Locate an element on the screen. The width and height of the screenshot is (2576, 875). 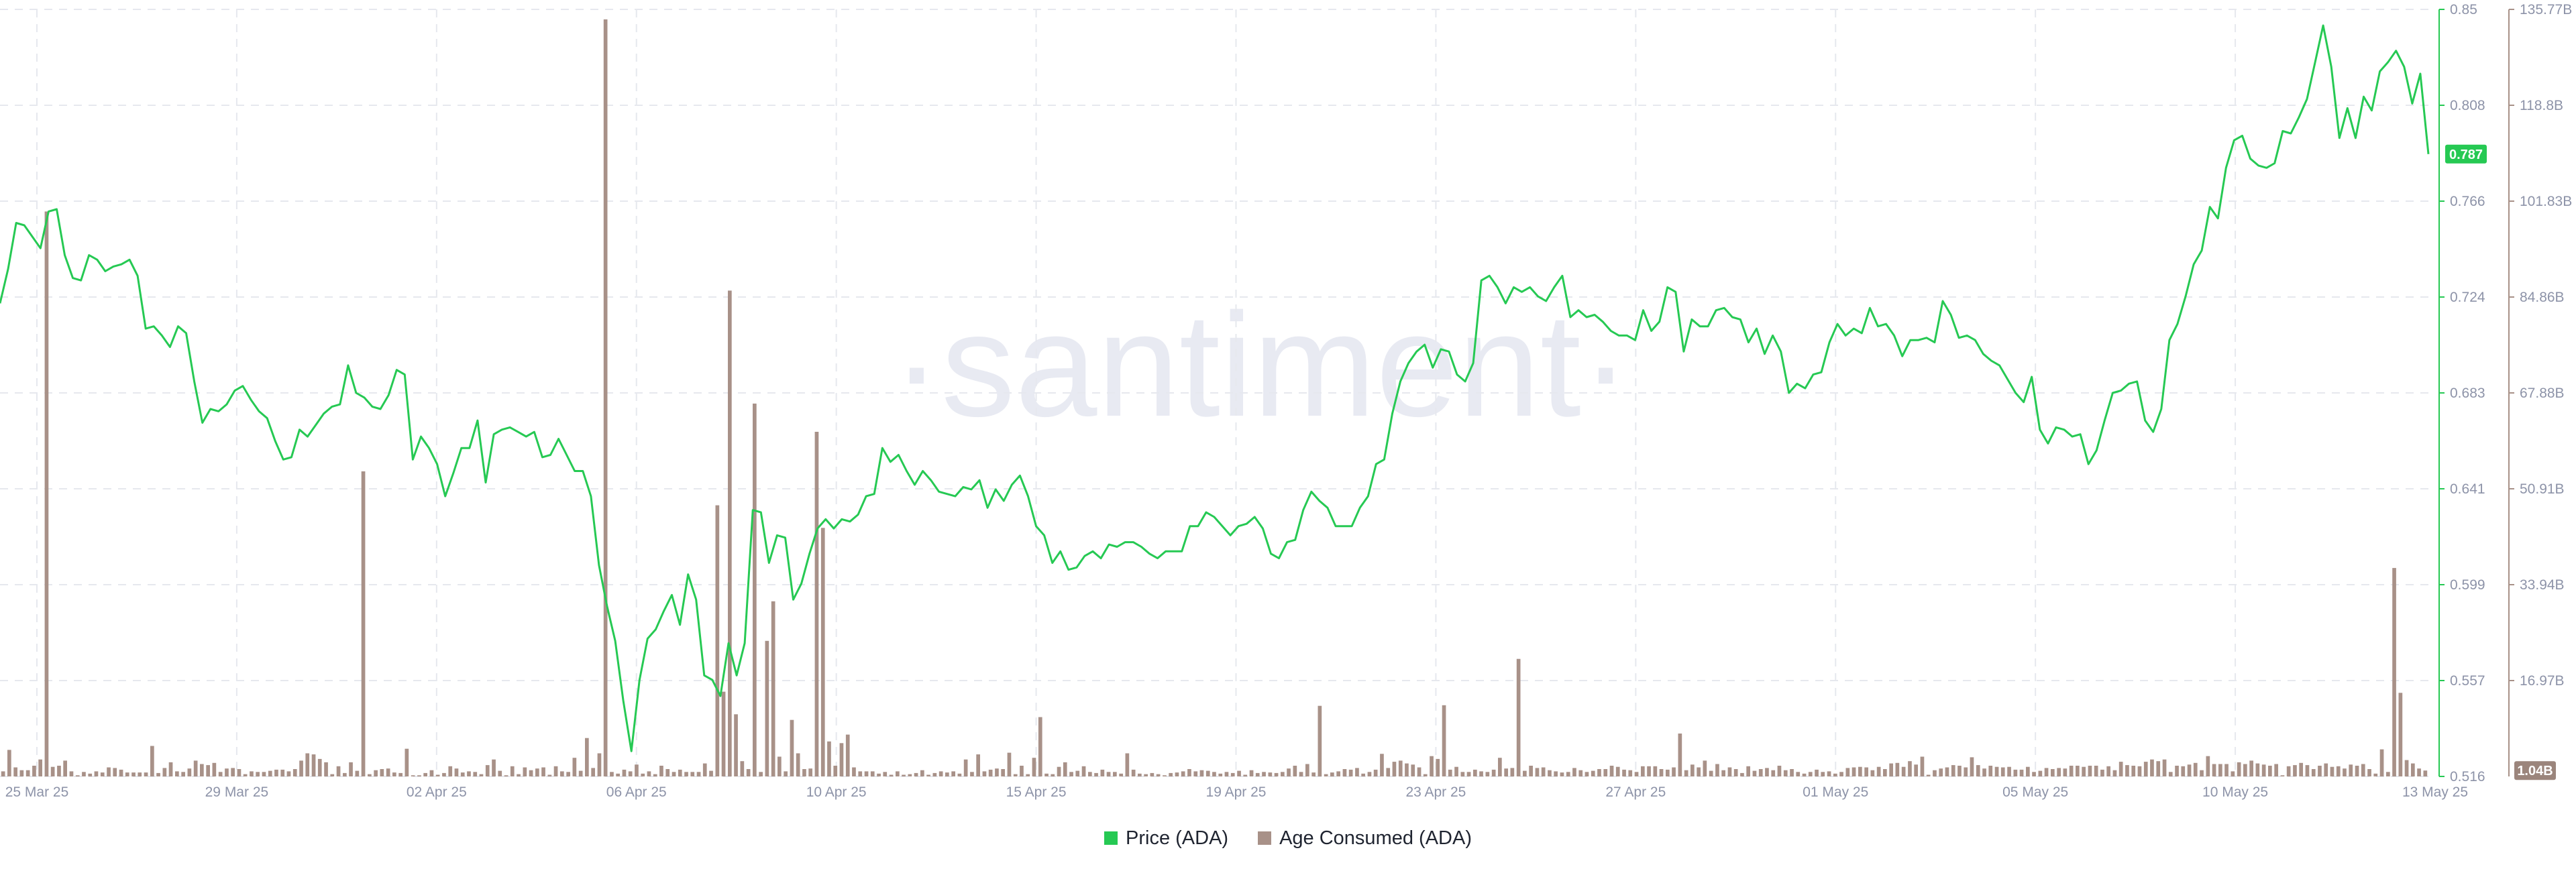
x-tick-label: 15 Apr 25 is located at coordinates (1036, 792).